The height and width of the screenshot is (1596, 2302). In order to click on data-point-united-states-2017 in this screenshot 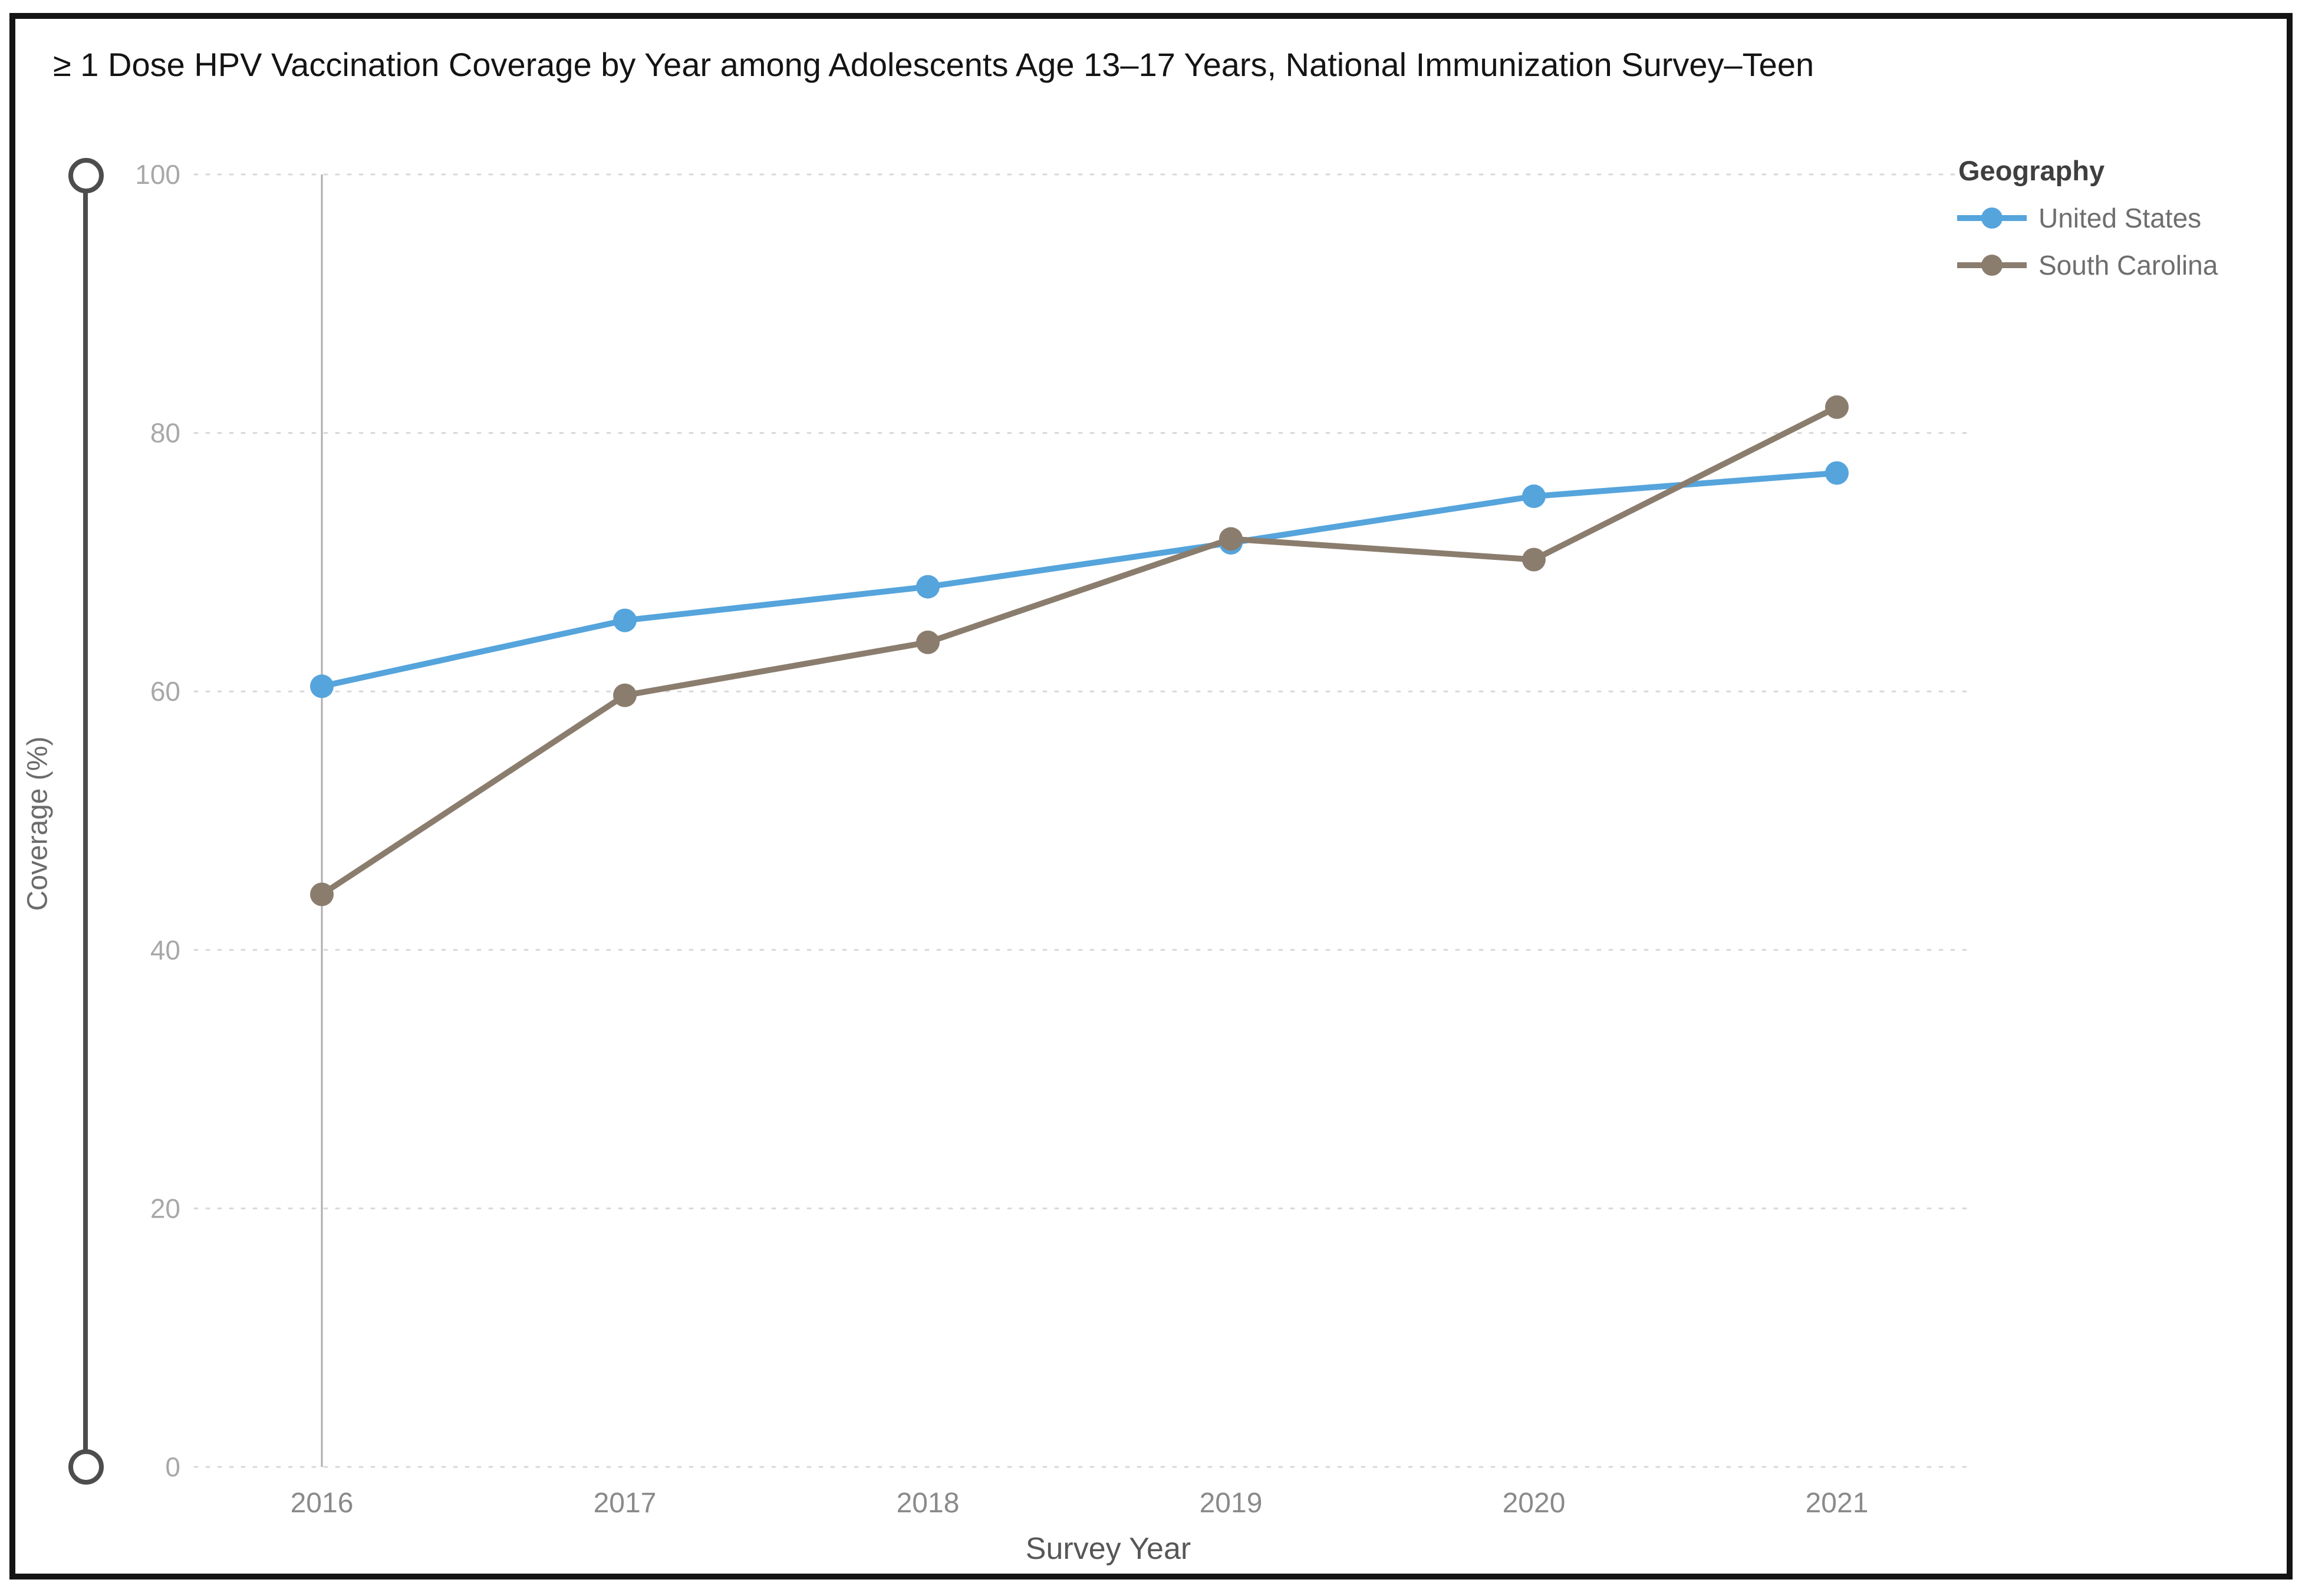, I will do `click(625, 620)`.